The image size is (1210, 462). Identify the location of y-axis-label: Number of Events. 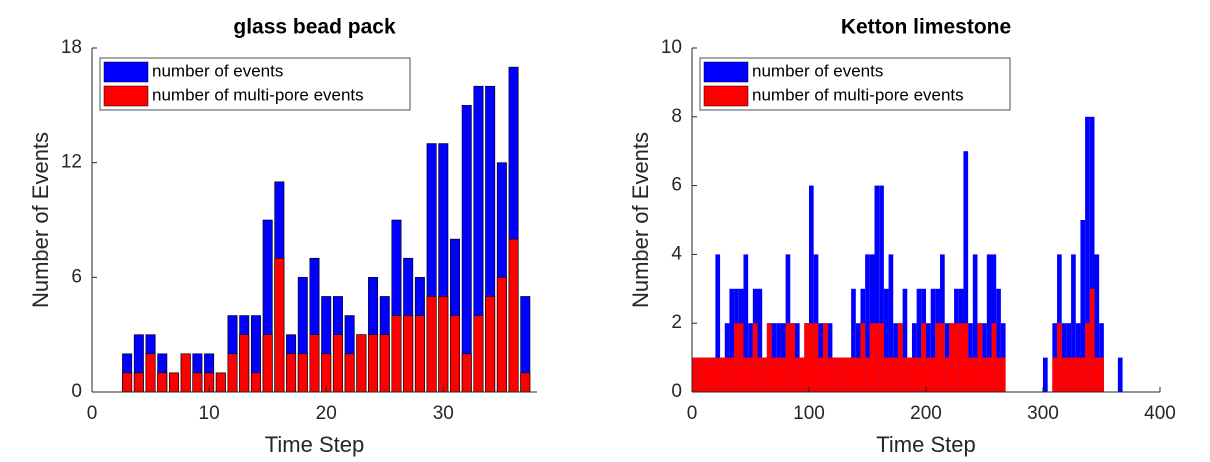
(40, 220).